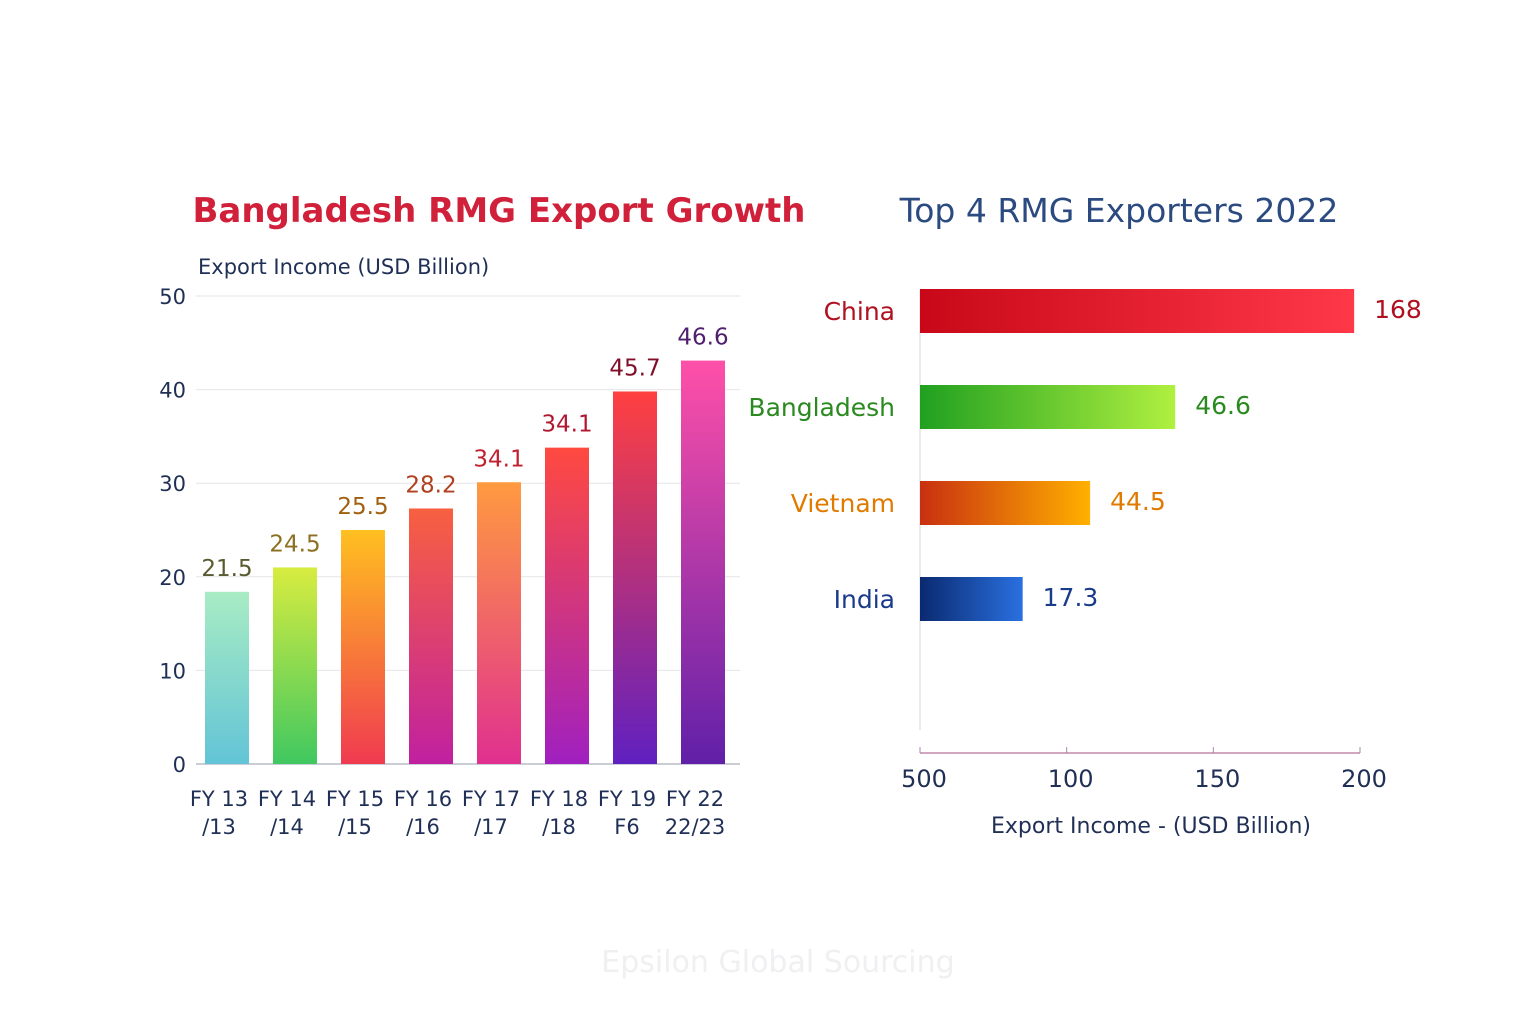 This screenshot has width=1536, height=1024. What do you see at coordinates (491, 799) in the screenshot?
I see `x-tick-label: FY 17` at bounding box center [491, 799].